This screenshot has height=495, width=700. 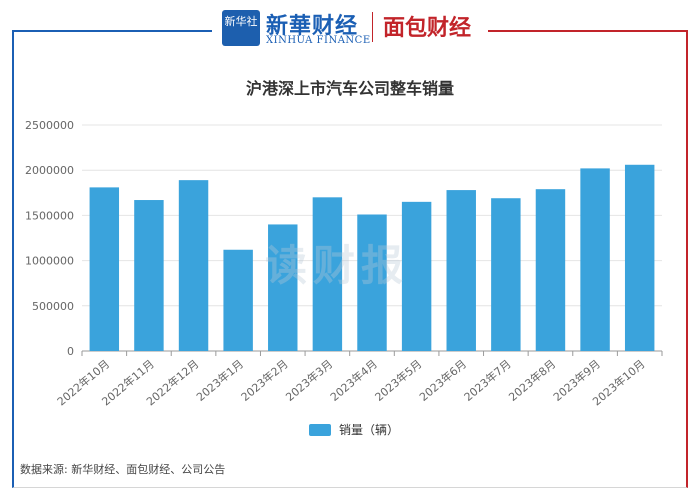 What do you see at coordinates (123, 469) in the screenshot?
I see `source-note: 数据来源: 新华财经、面包财经、公司公告` at bounding box center [123, 469].